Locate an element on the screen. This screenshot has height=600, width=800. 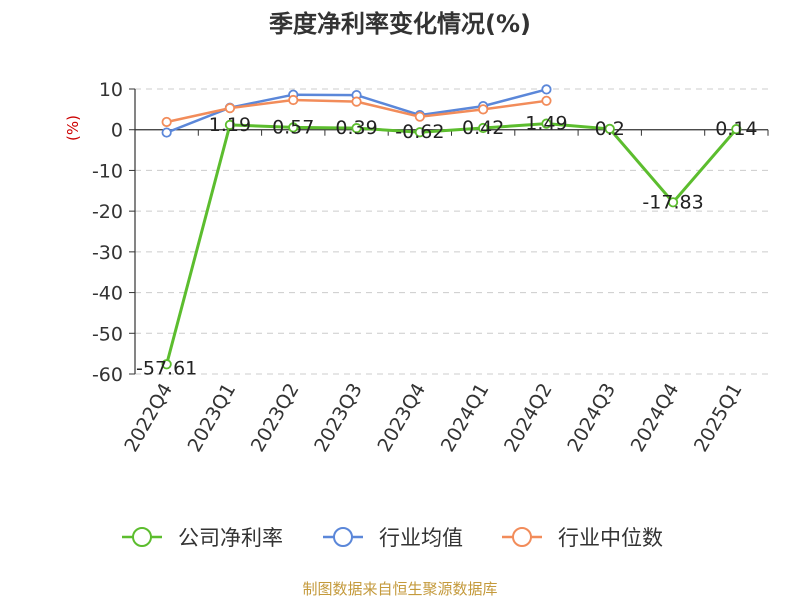
y-tick-label: -30 is located at coordinates (107, 253).